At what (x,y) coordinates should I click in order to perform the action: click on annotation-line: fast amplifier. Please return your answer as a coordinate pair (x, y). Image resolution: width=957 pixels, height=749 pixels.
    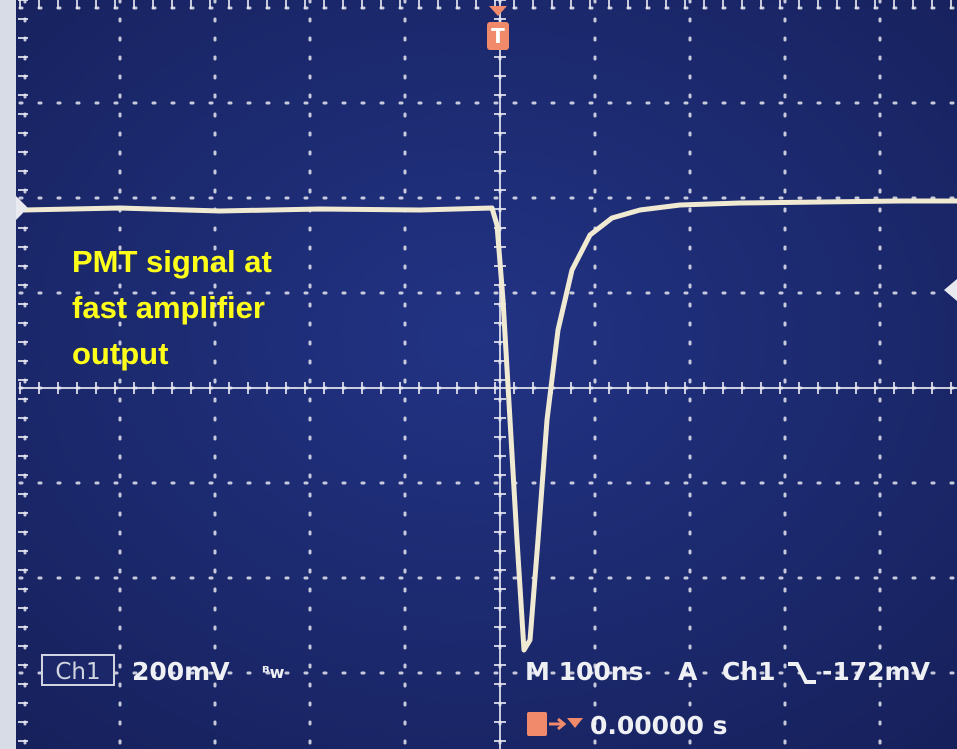
    Looking at the image, I should click on (168, 307).